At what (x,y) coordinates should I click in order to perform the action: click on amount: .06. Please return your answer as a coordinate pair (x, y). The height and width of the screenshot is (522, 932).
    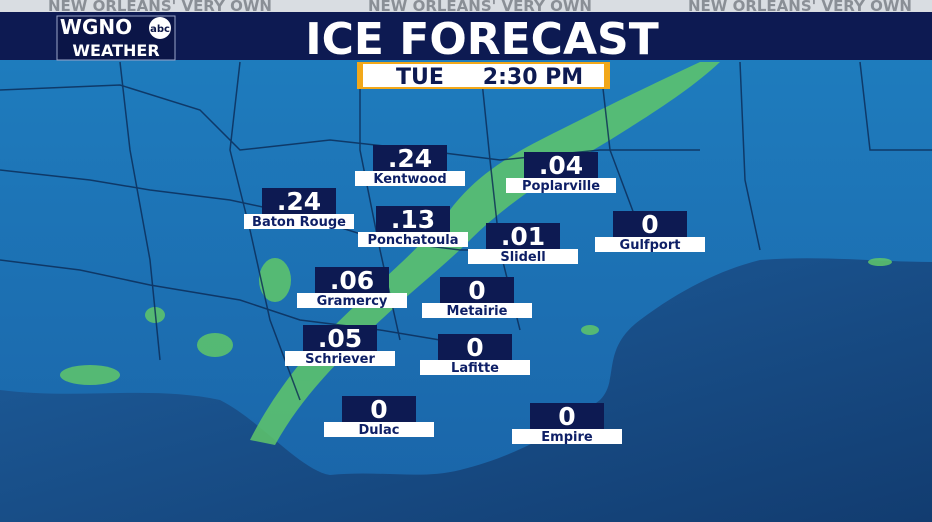
    Looking at the image, I should click on (352, 280).